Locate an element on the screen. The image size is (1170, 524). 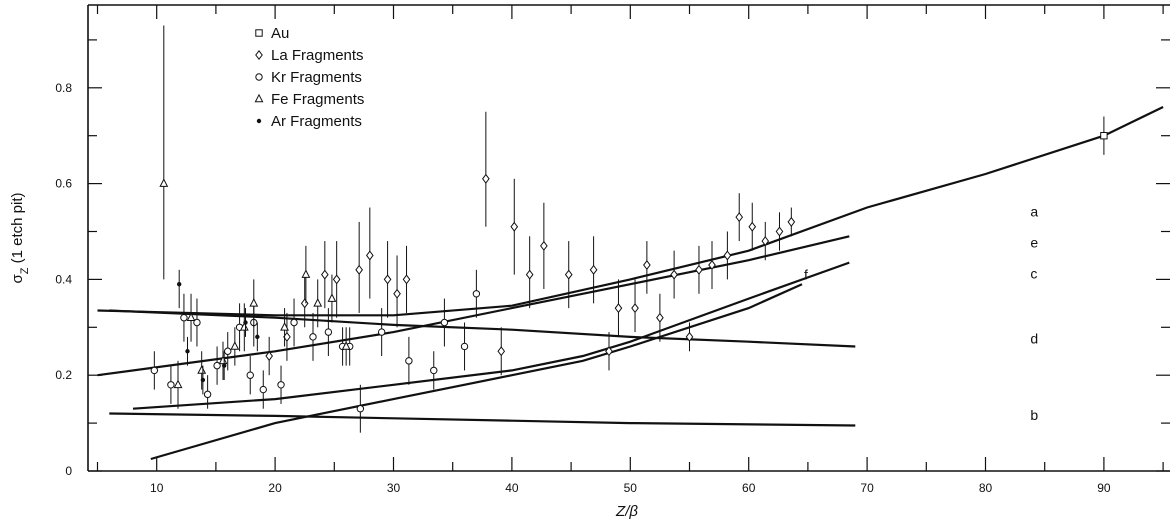
legend-marker-kr-fragments is located at coordinates (259, 77).